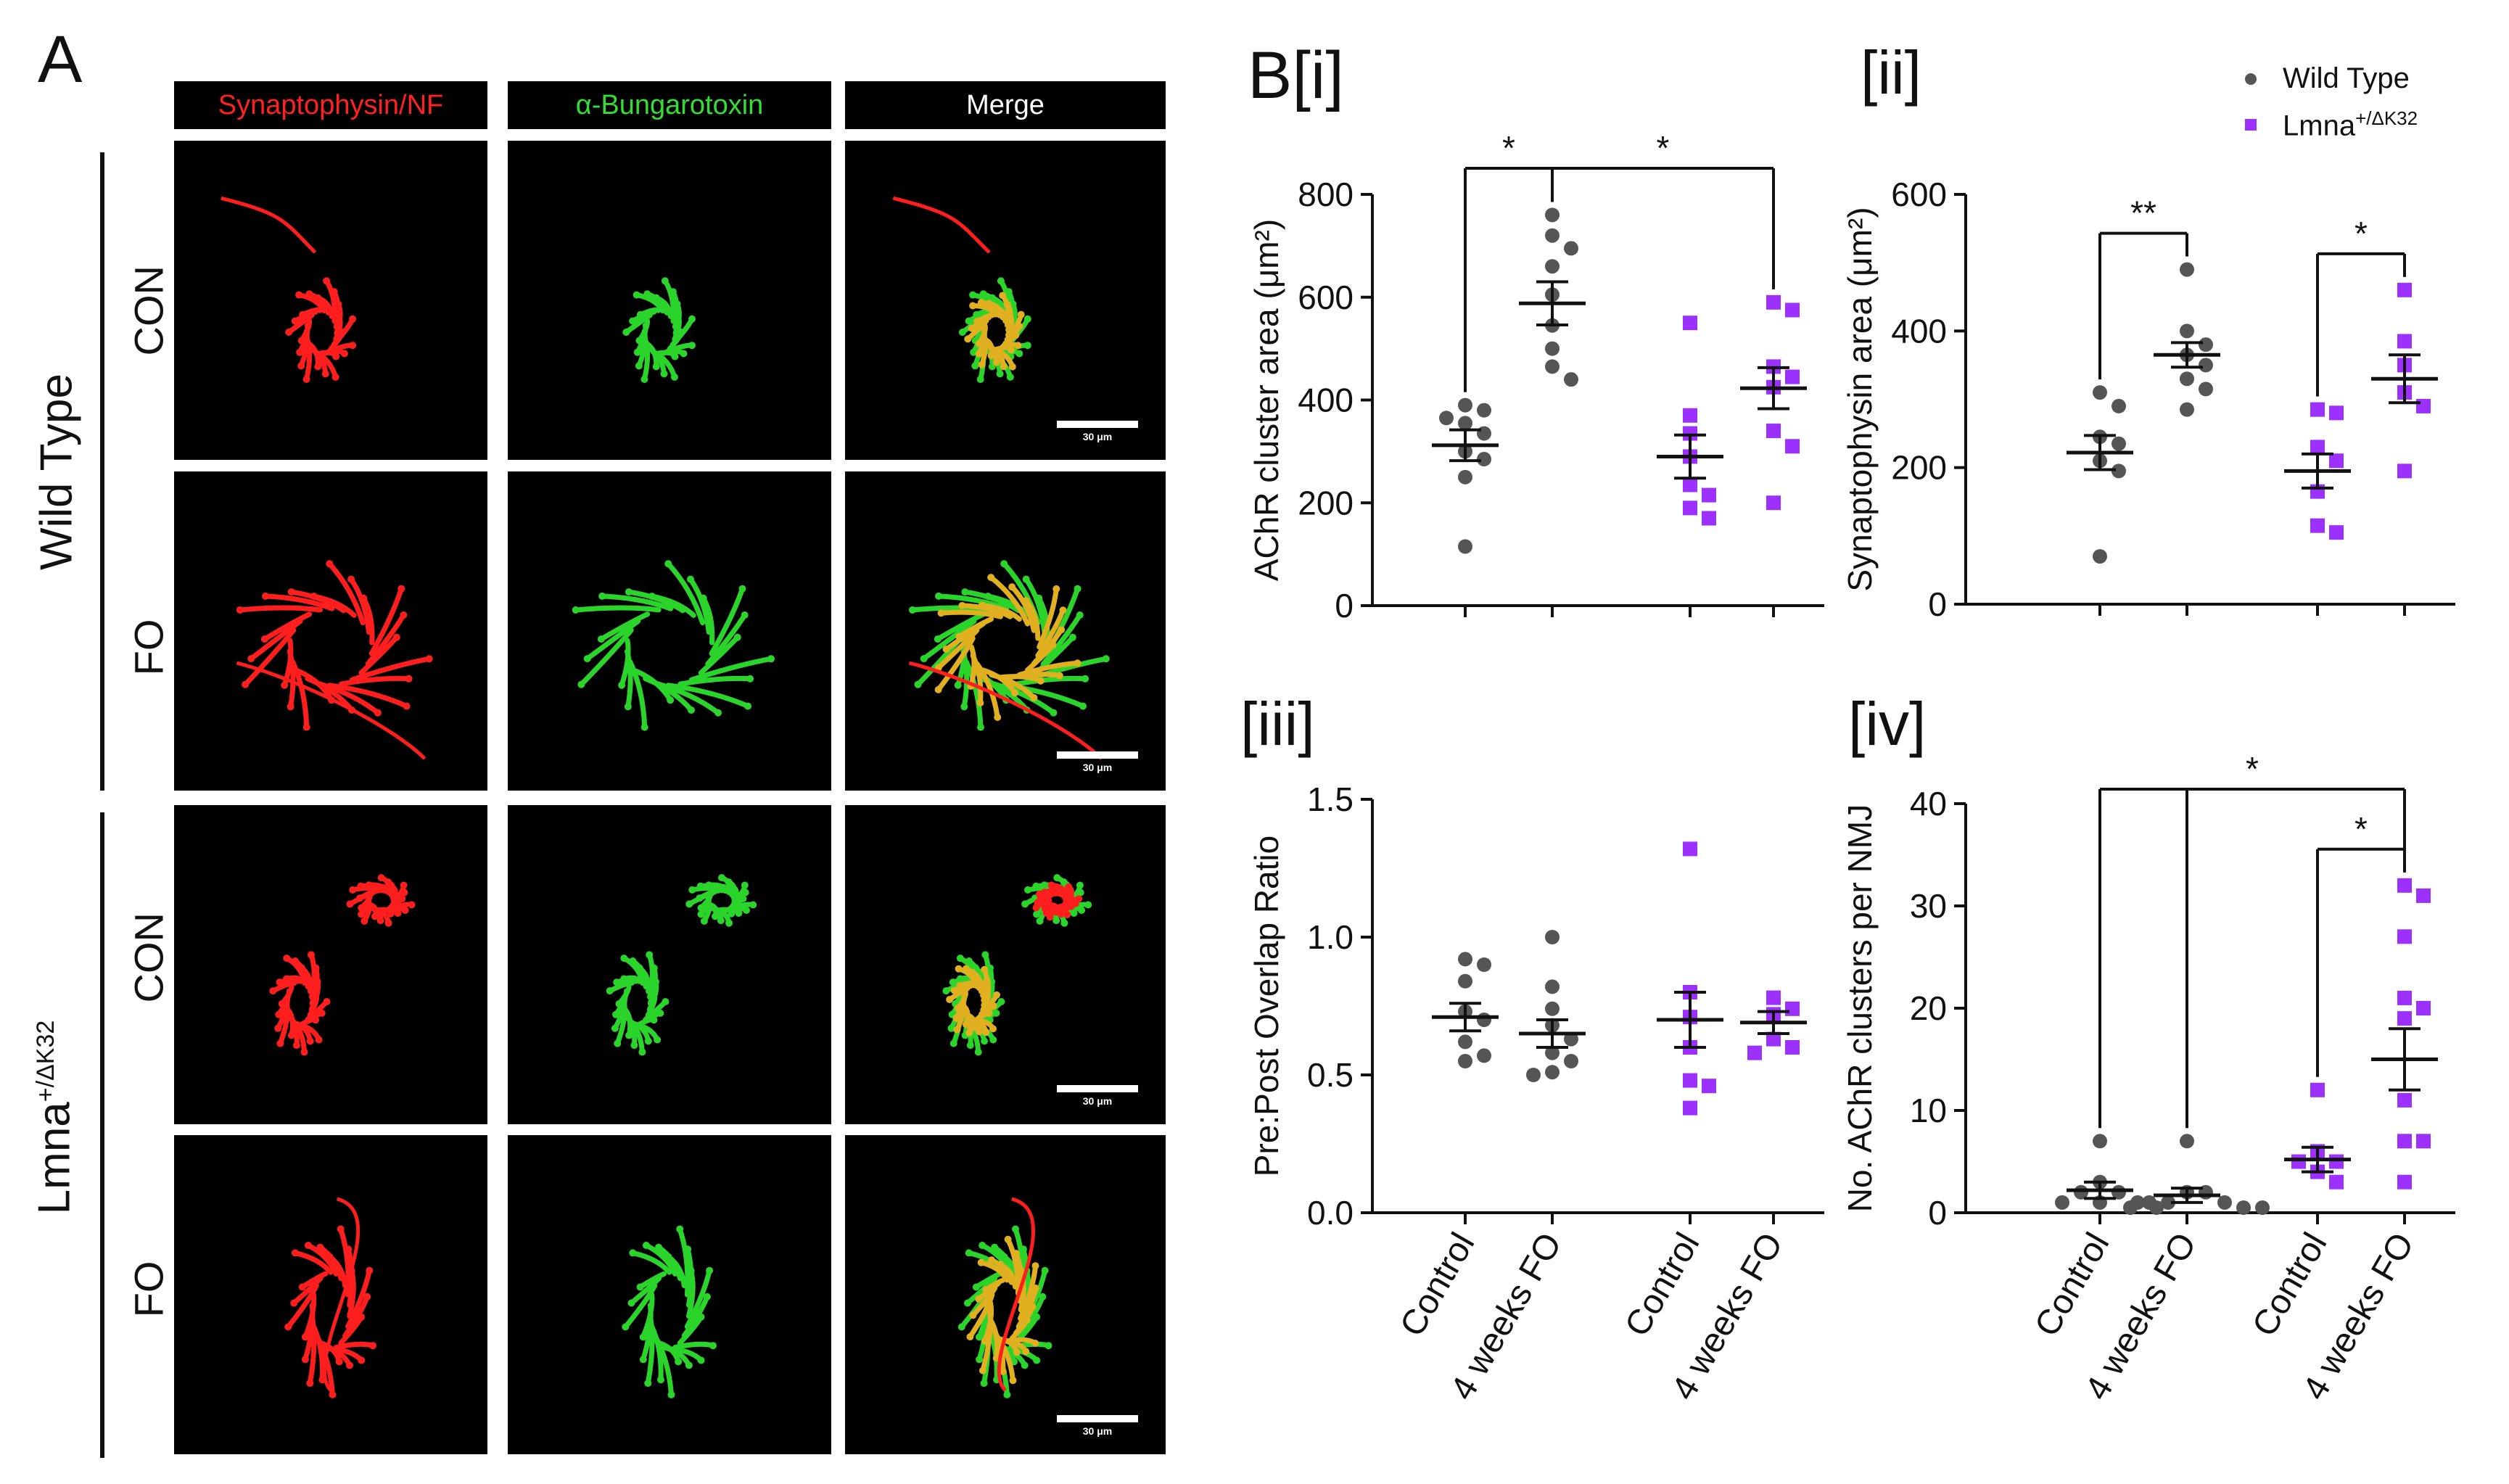  Describe the element at coordinates (1326, 400) in the screenshot. I see `y-tick-label-i: 400` at that location.